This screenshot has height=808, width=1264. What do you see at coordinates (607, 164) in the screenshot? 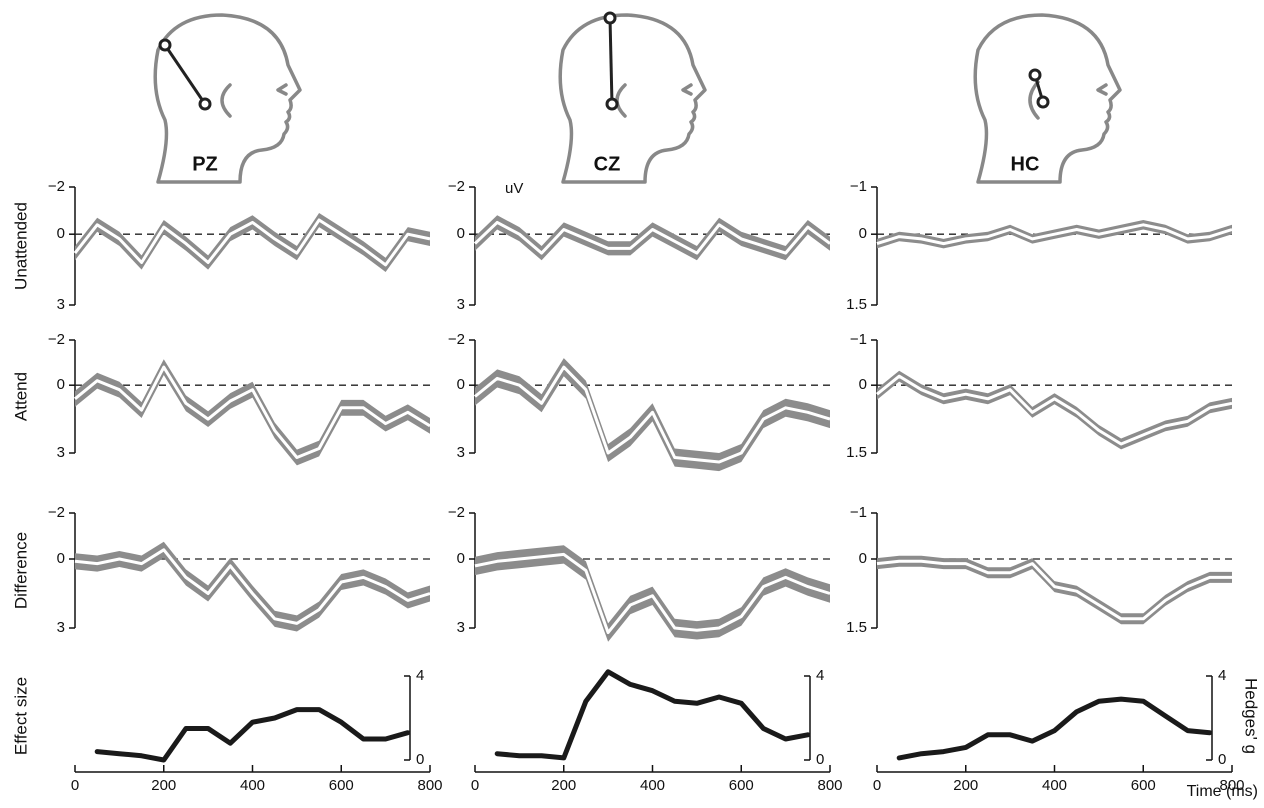
I see `electrode-label: CZ` at bounding box center [607, 164].